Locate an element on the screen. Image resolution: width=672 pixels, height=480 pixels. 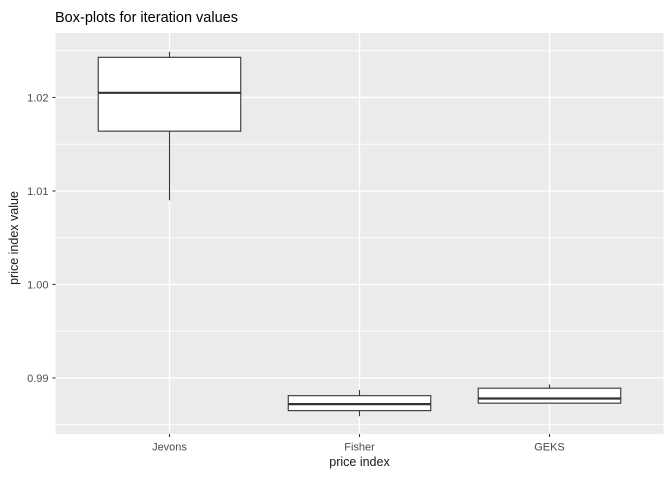
x-tick-label-jevons: Jevons is located at coordinates (169, 448).